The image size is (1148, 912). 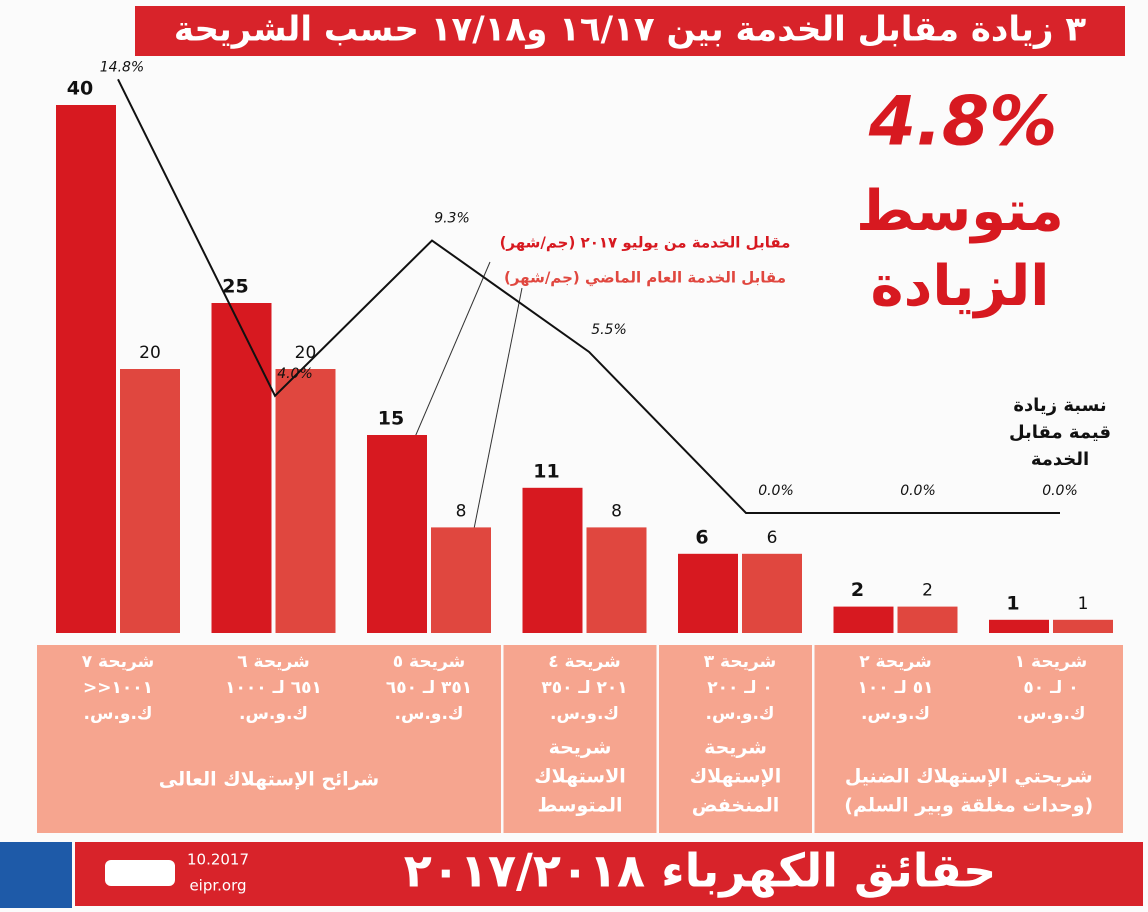 I want to click on line-value-label: 5.5%, so click(x=609, y=330).